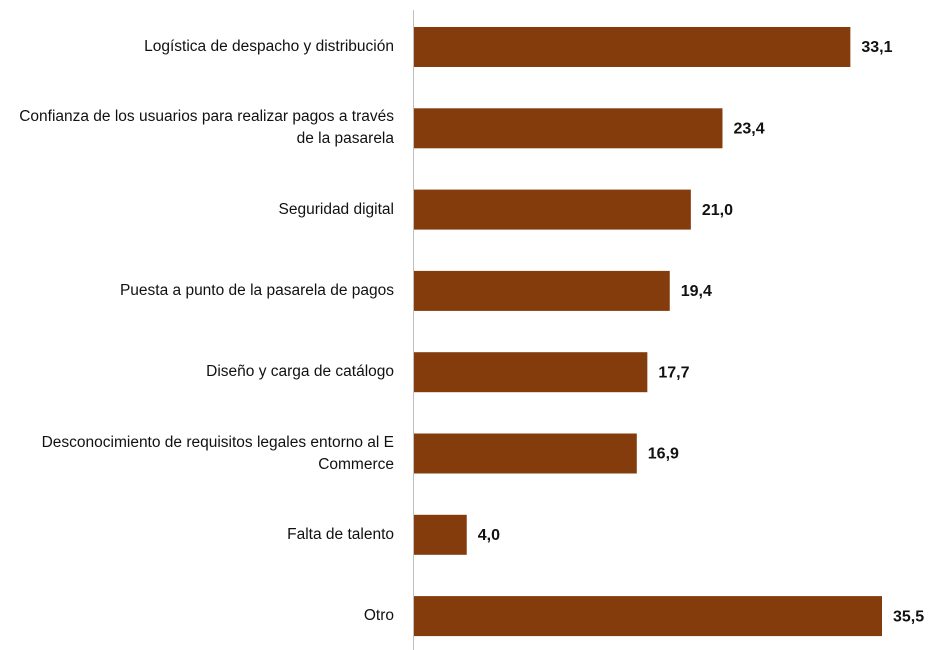  Describe the element at coordinates (748, 129) in the screenshot. I see `value-label: 23,4` at that location.